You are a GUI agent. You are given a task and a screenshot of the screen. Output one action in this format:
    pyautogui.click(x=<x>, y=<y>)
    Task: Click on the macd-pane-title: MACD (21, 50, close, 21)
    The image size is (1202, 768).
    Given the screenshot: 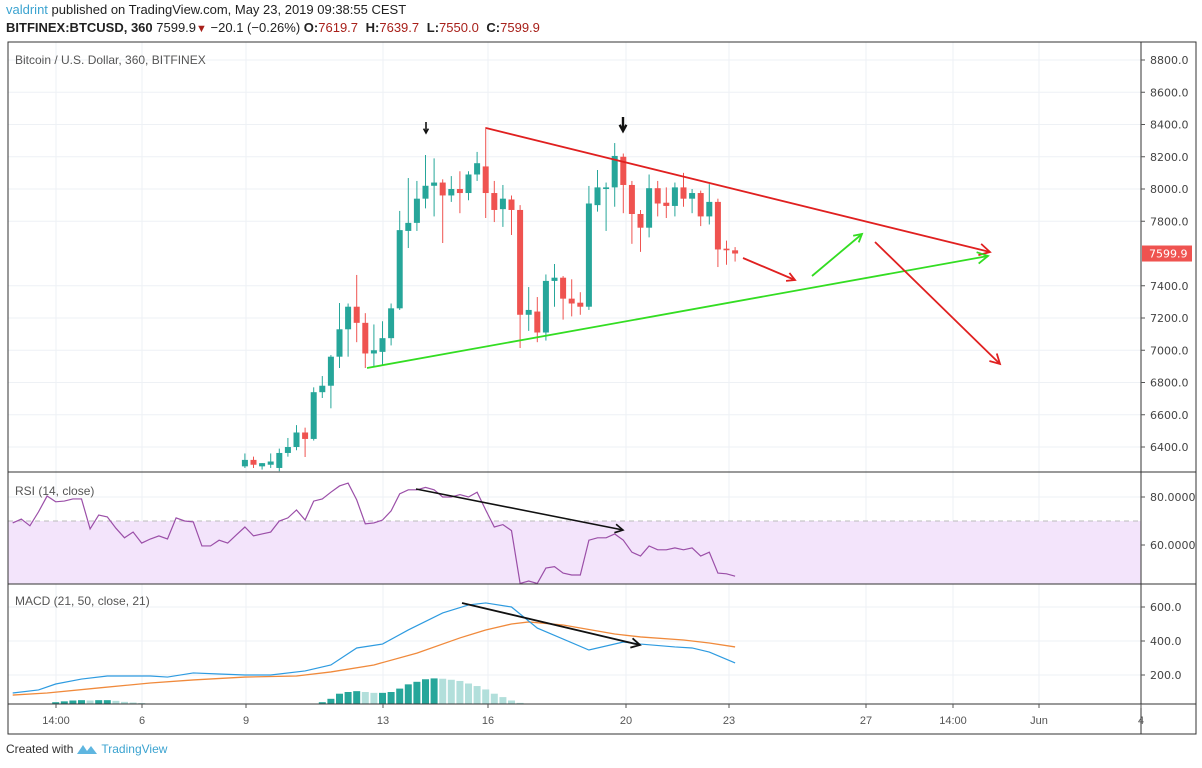 What is the action you would take?
    pyautogui.click(x=82, y=601)
    